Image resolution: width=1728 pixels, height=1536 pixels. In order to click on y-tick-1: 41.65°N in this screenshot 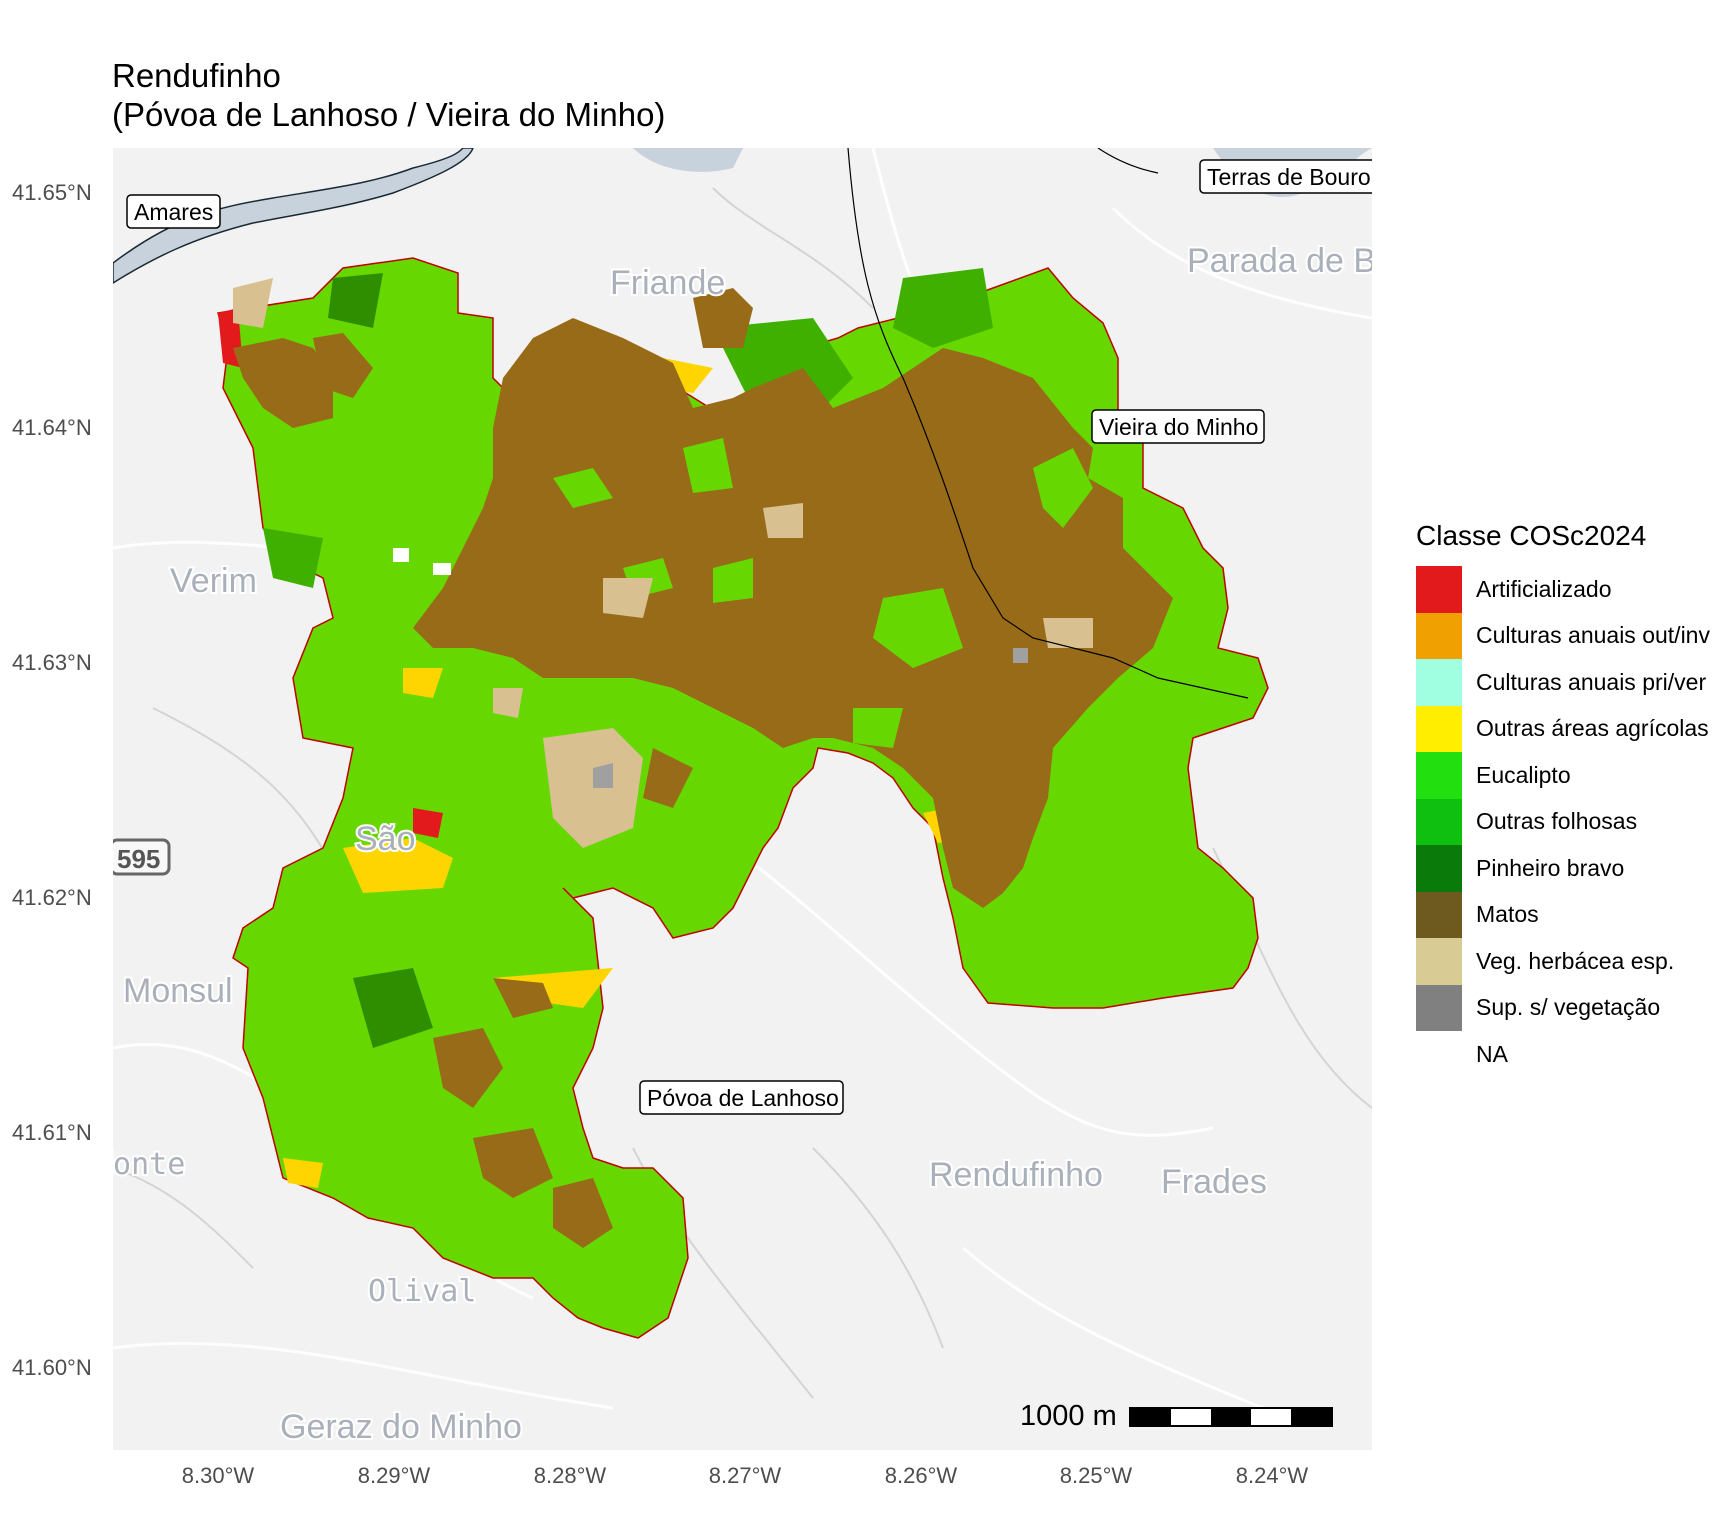, I will do `click(52, 192)`.